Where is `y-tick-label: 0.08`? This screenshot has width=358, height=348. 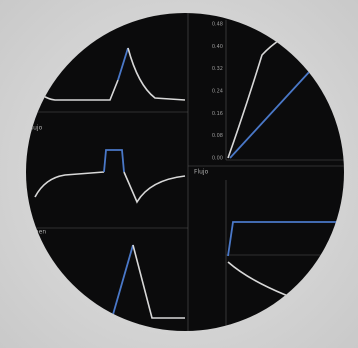 y-tick-label: 0.08 is located at coordinates (217, 136).